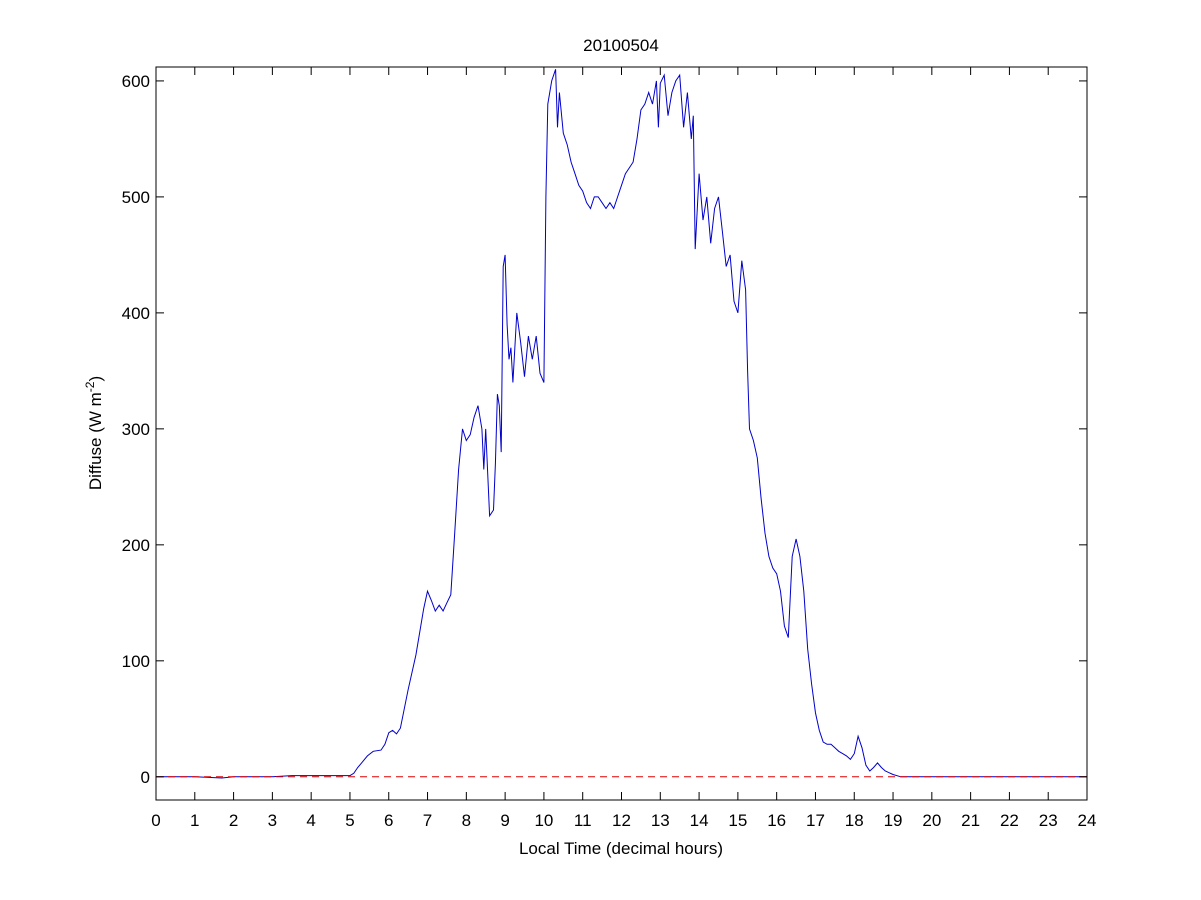 The image size is (1201, 900). What do you see at coordinates (136, 545) in the screenshot?
I see `y-tick-label: 200` at bounding box center [136, 545].